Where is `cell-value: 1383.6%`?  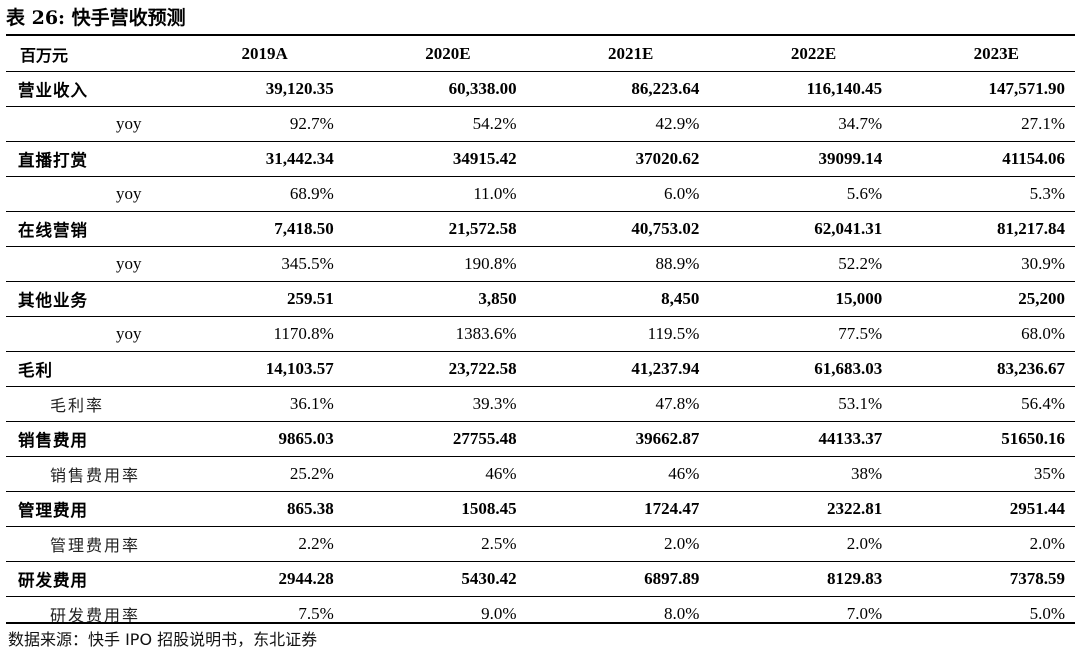 cell-value: 1383.6% is located at coordinates (435, 334).